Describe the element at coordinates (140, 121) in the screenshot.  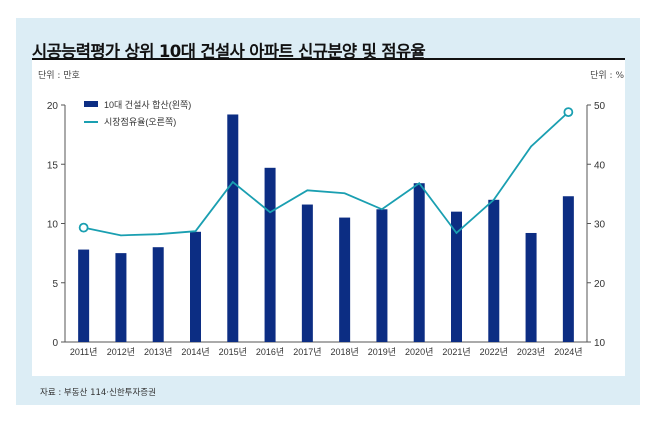
I see `legend-line-label: 시장점유율(오른쪽)` at that location.